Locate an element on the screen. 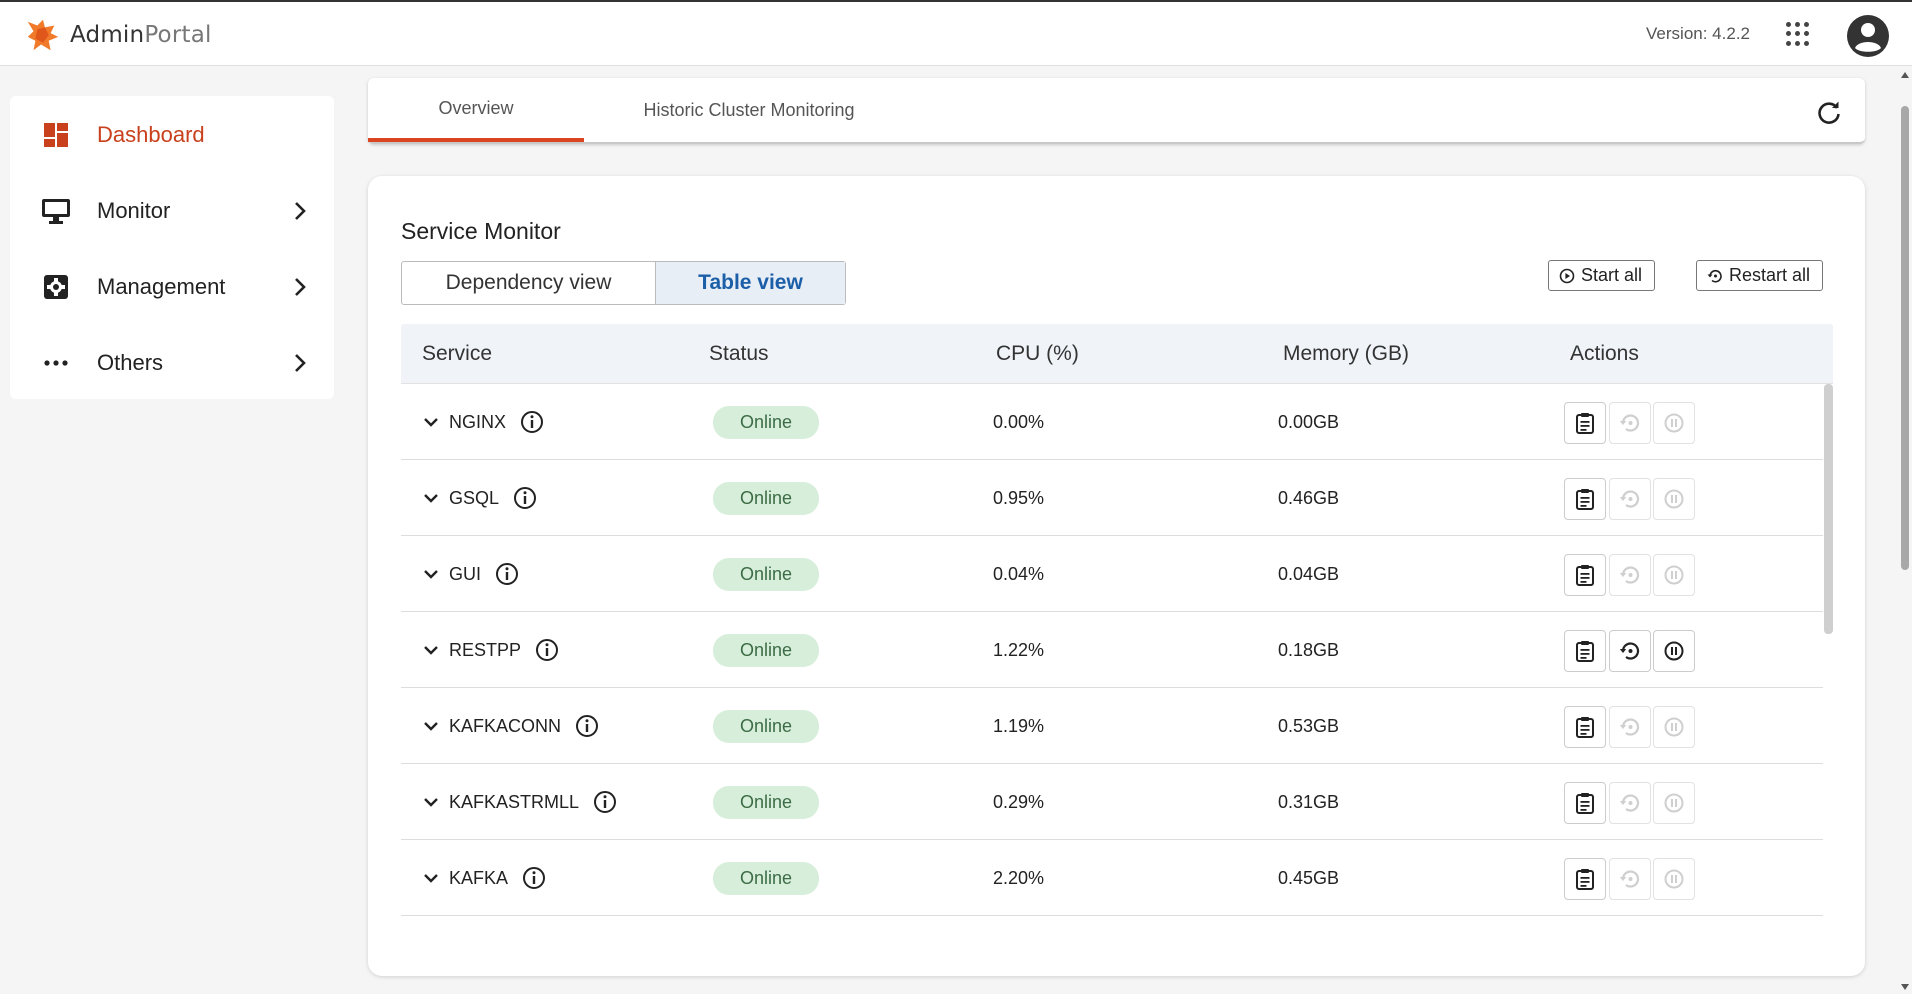  service-cell: GSQL is located at coordinates (479, 498).